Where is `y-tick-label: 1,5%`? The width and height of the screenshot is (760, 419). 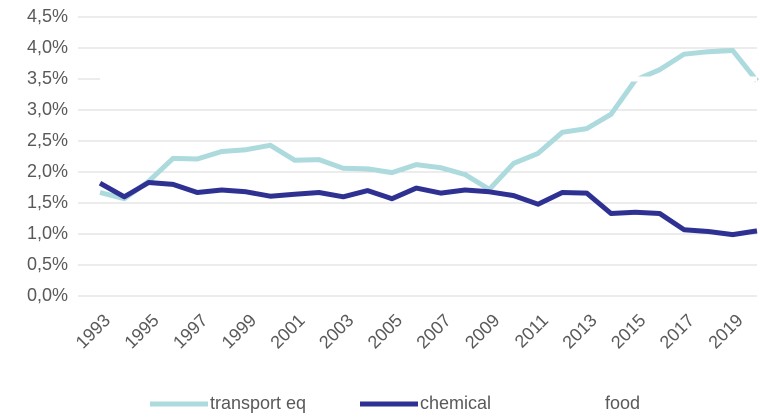
y-tick-label: 1,5% is located at coordinates (47, 202).